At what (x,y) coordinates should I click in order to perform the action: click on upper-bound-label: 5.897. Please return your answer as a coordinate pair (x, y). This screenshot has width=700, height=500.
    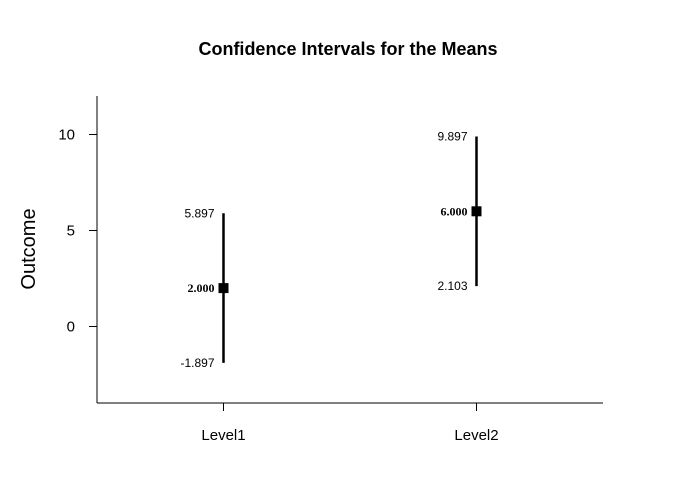
    Looking at the image, I should click on (199, 213).